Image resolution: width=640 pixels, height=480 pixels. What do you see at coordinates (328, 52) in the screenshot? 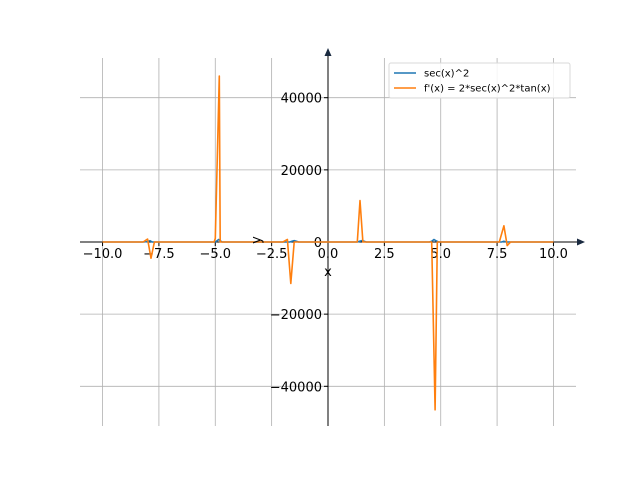
I see `y-axis-arrow-icon` at bounding box center [328, 52].